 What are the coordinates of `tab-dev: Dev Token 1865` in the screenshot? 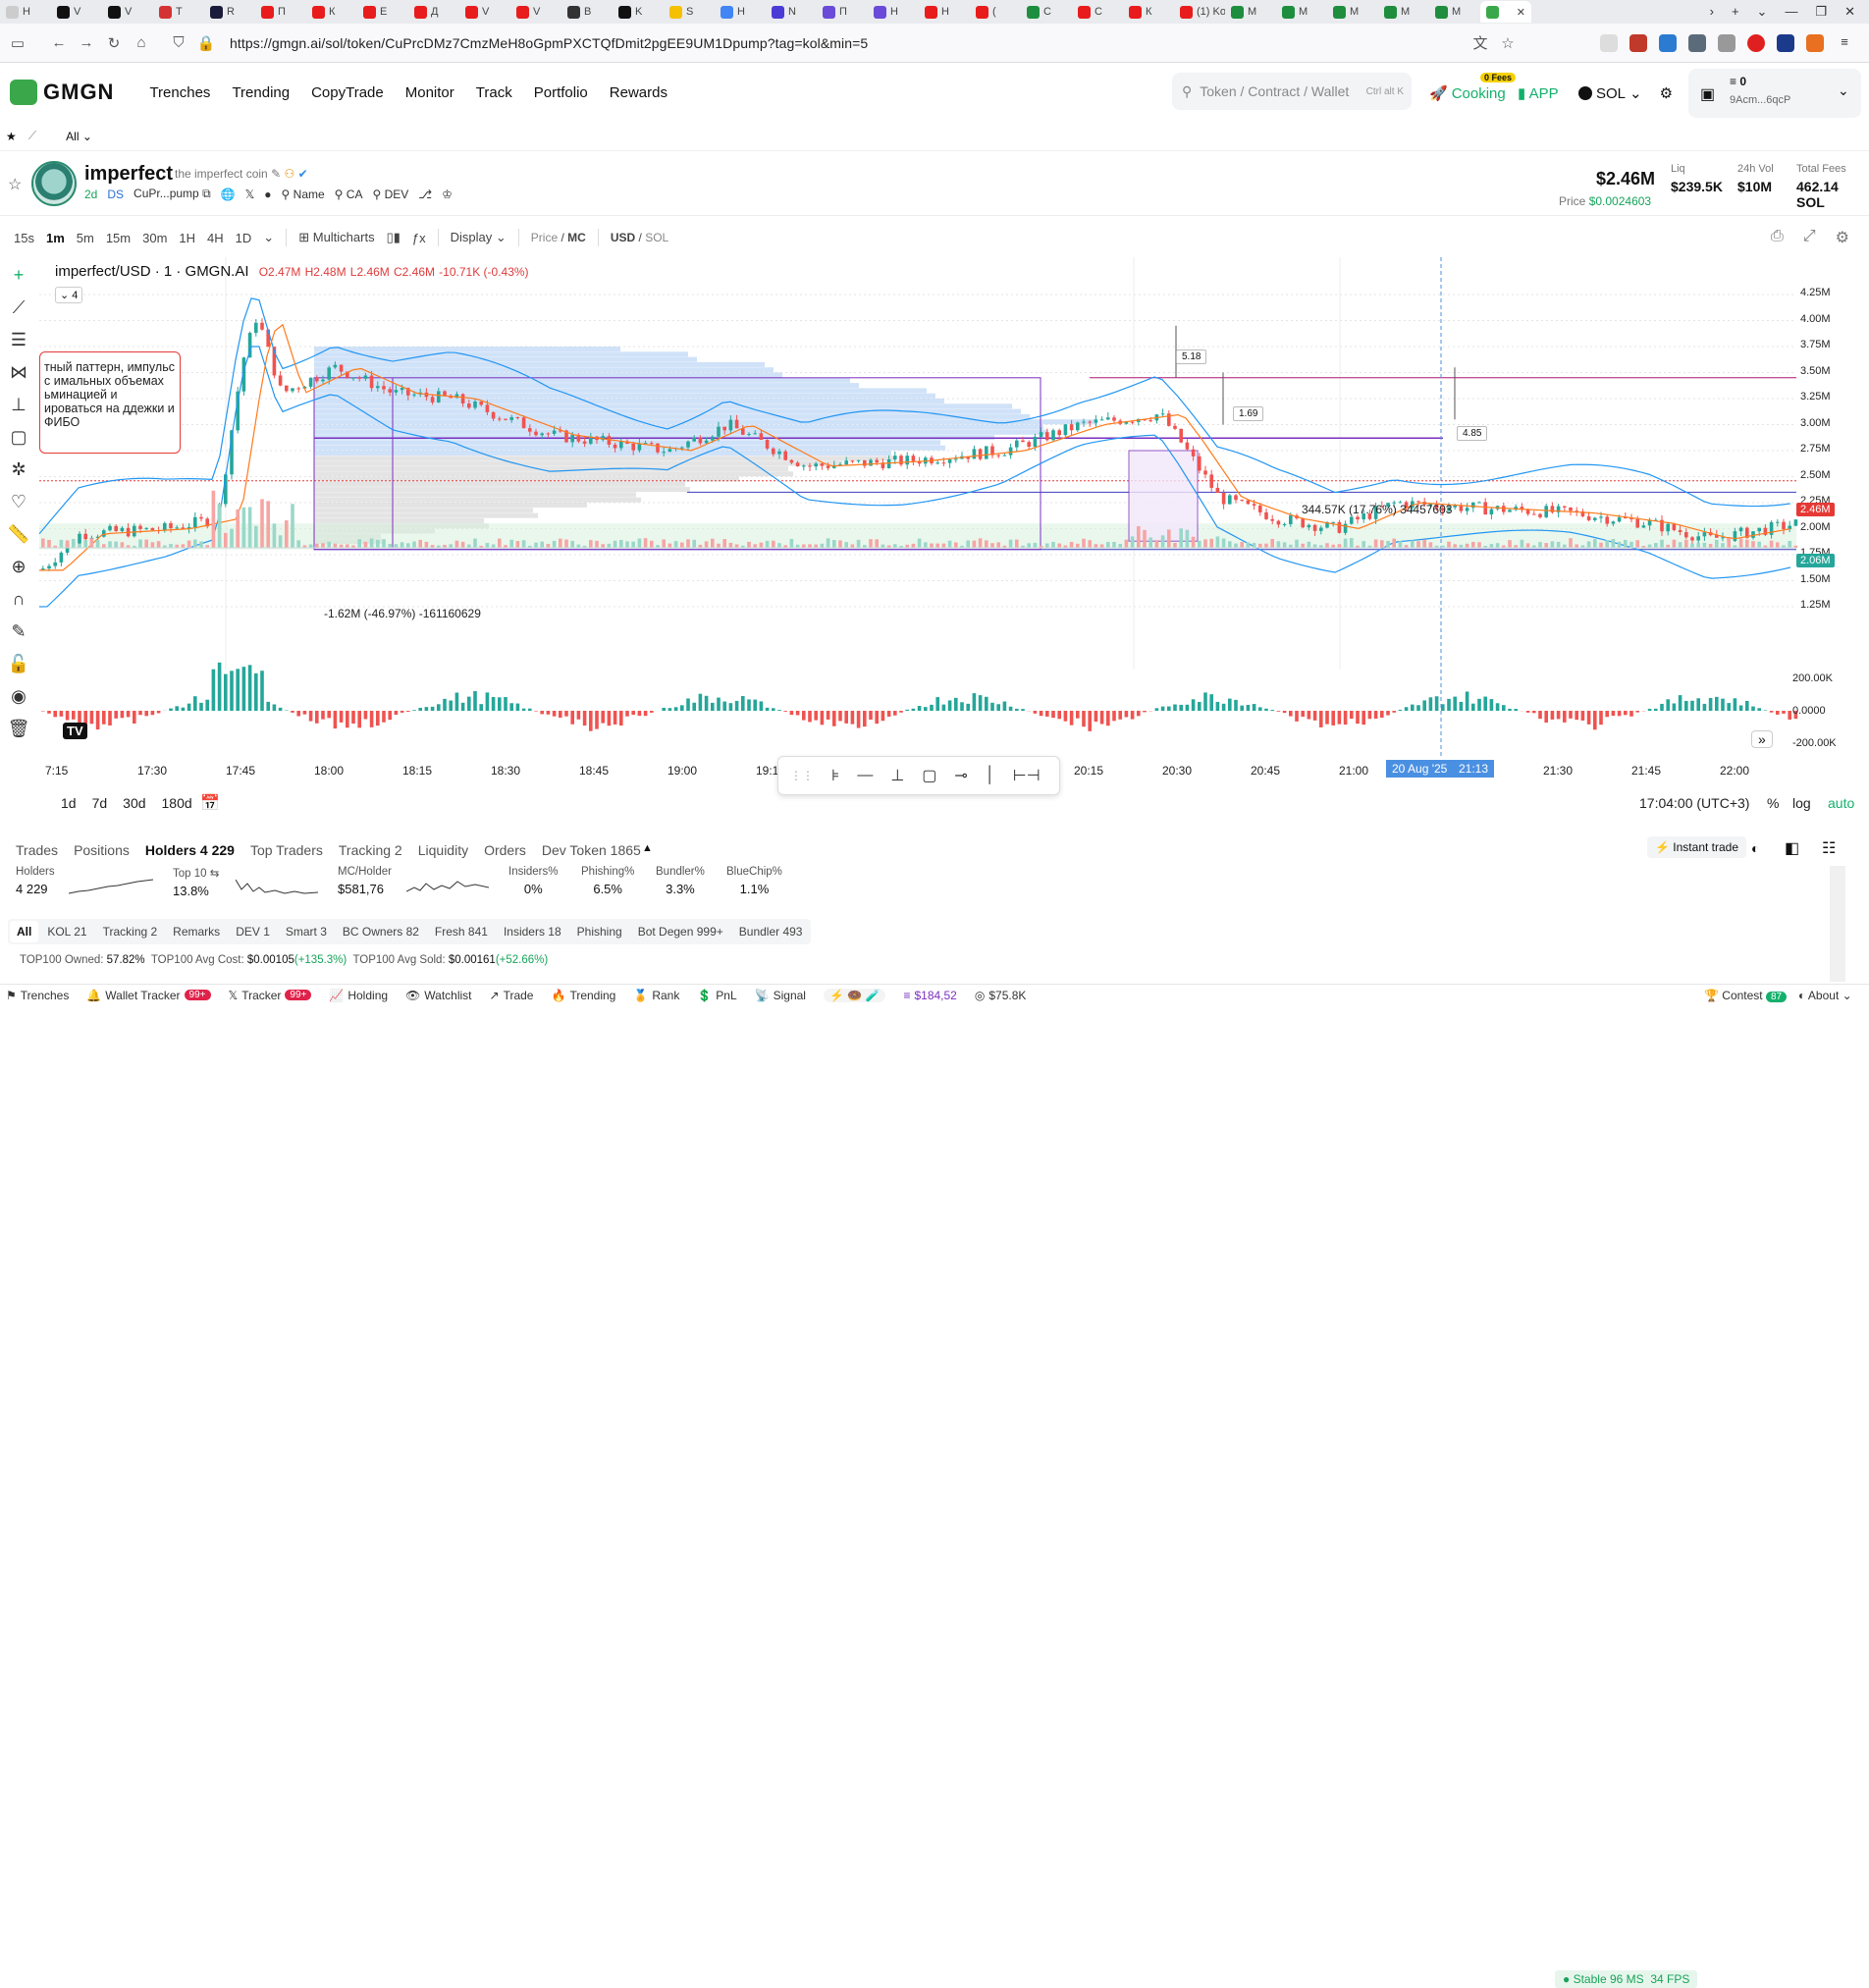 It's located at (591, 850).